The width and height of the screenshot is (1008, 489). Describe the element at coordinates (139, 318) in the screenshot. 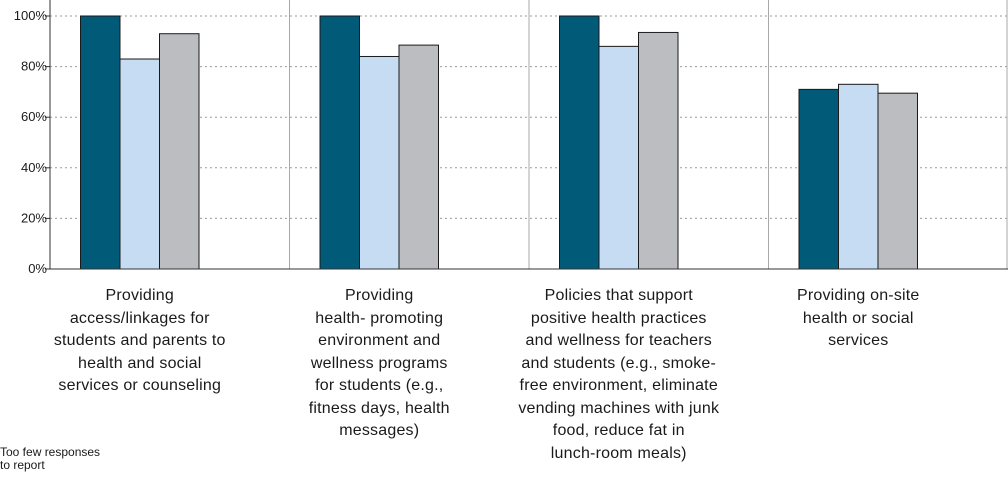

I see `category-label-line: access/linkages for` at that location.